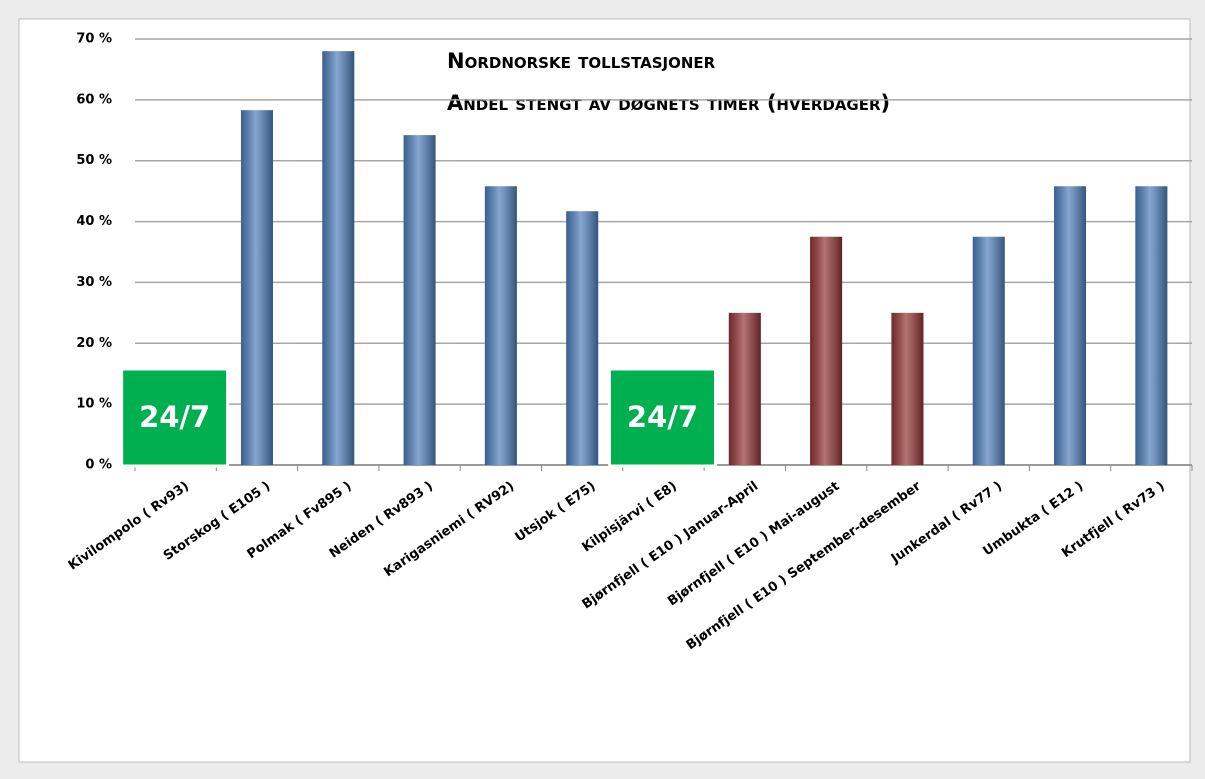 Image resolution: width=1205 pixels, height=779 pixels. What do you see at coordinates (94, 221) in the screenshot?
I see `y-tick-label: 40 %` at bounding box center [94, 221].